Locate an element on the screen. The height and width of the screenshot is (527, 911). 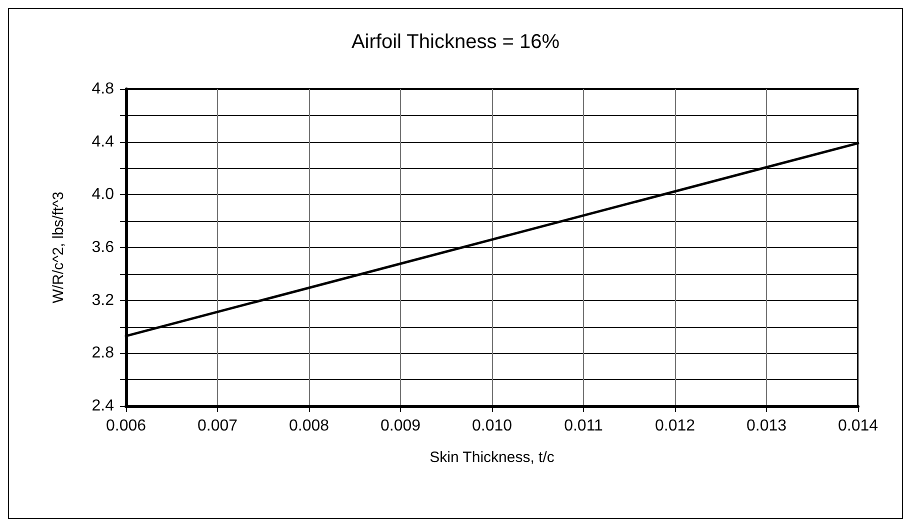
x-tick-label: 0.006 is located at coordinates (126, 426).